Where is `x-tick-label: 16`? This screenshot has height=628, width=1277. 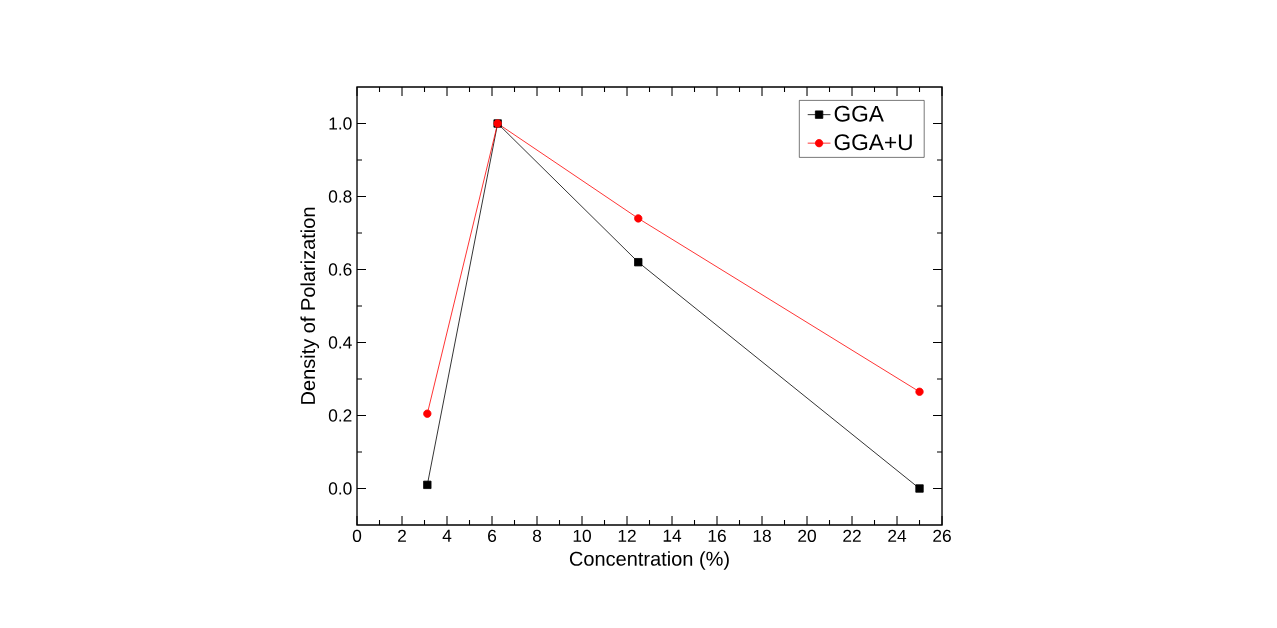 x-tick-label: 16 is located at coordinates (717, 535).